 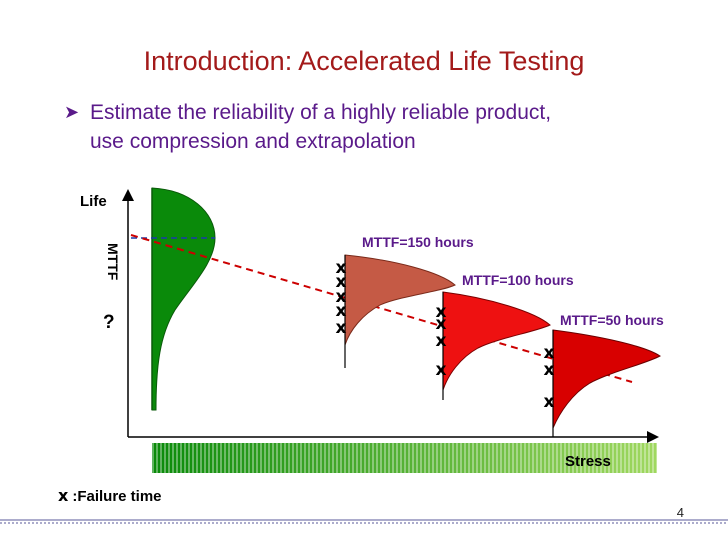 I want to click on mttf-label-3: MTTF=50 hours, so click(x=612, y=320).